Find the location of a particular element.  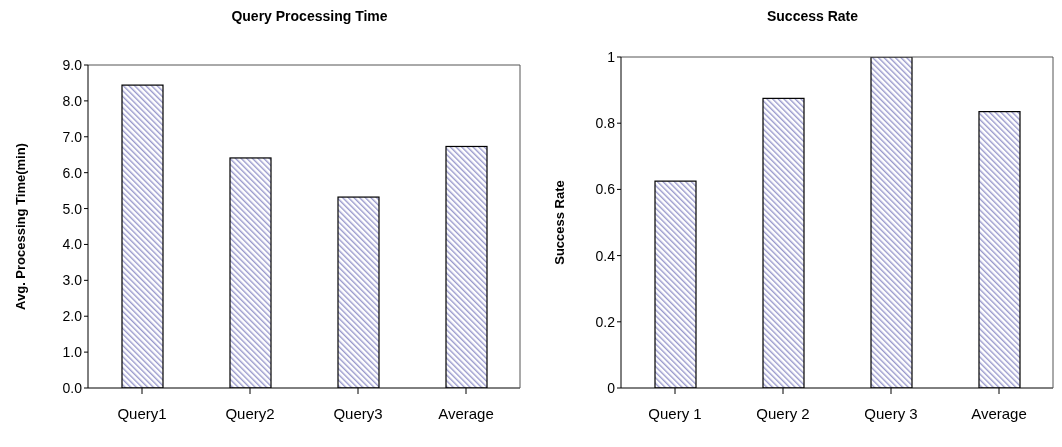

y-tick-label: 0.0 is located at coordinates (72, 387).